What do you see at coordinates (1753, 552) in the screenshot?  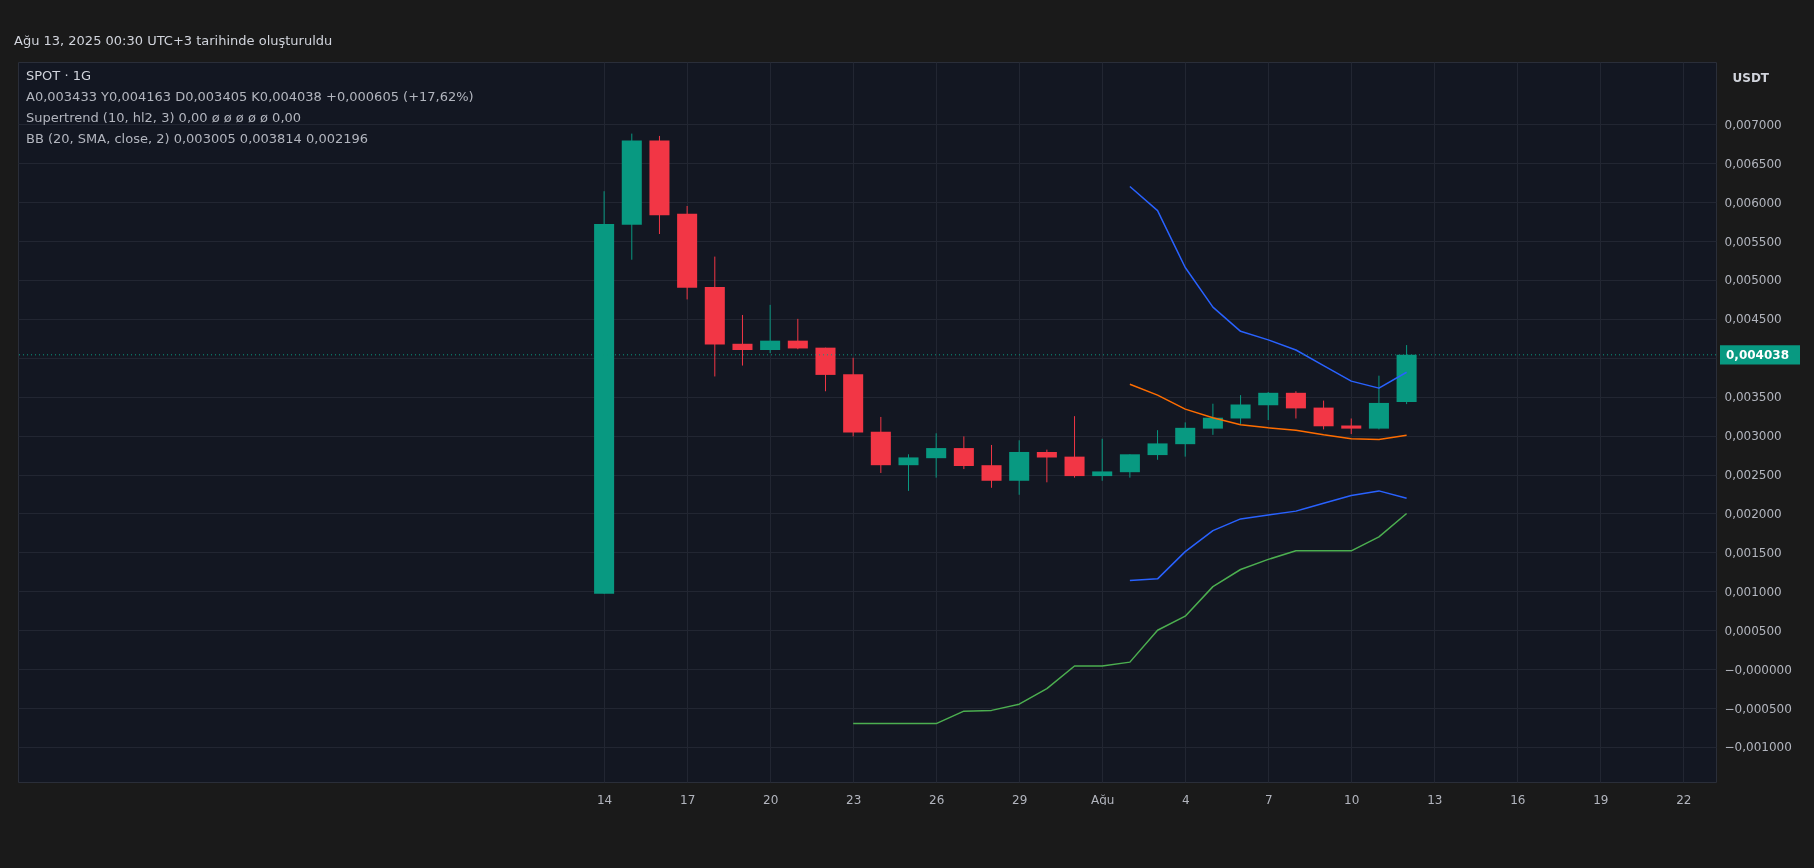 I see `y-tick-label: 0,001500` at bounding box center [1753, 552].